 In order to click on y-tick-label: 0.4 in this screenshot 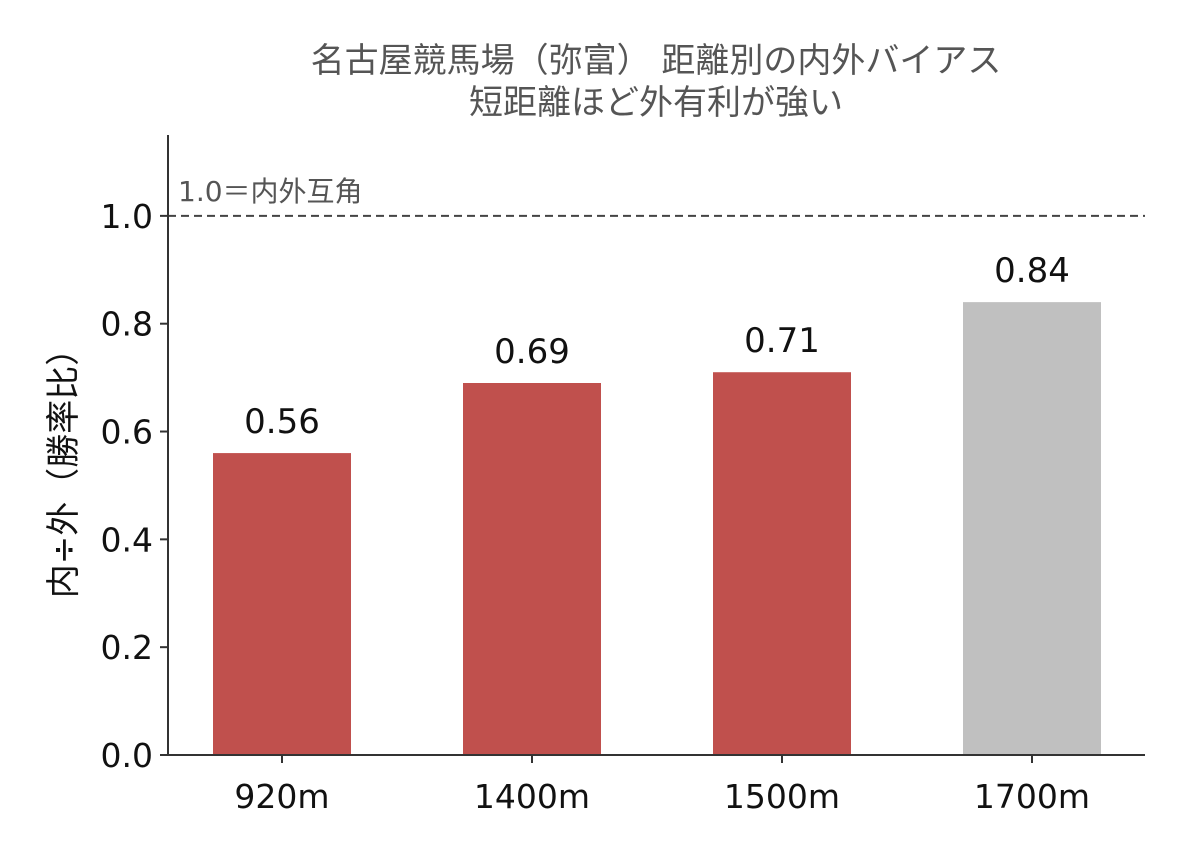, I will do `click(127, 539)`.